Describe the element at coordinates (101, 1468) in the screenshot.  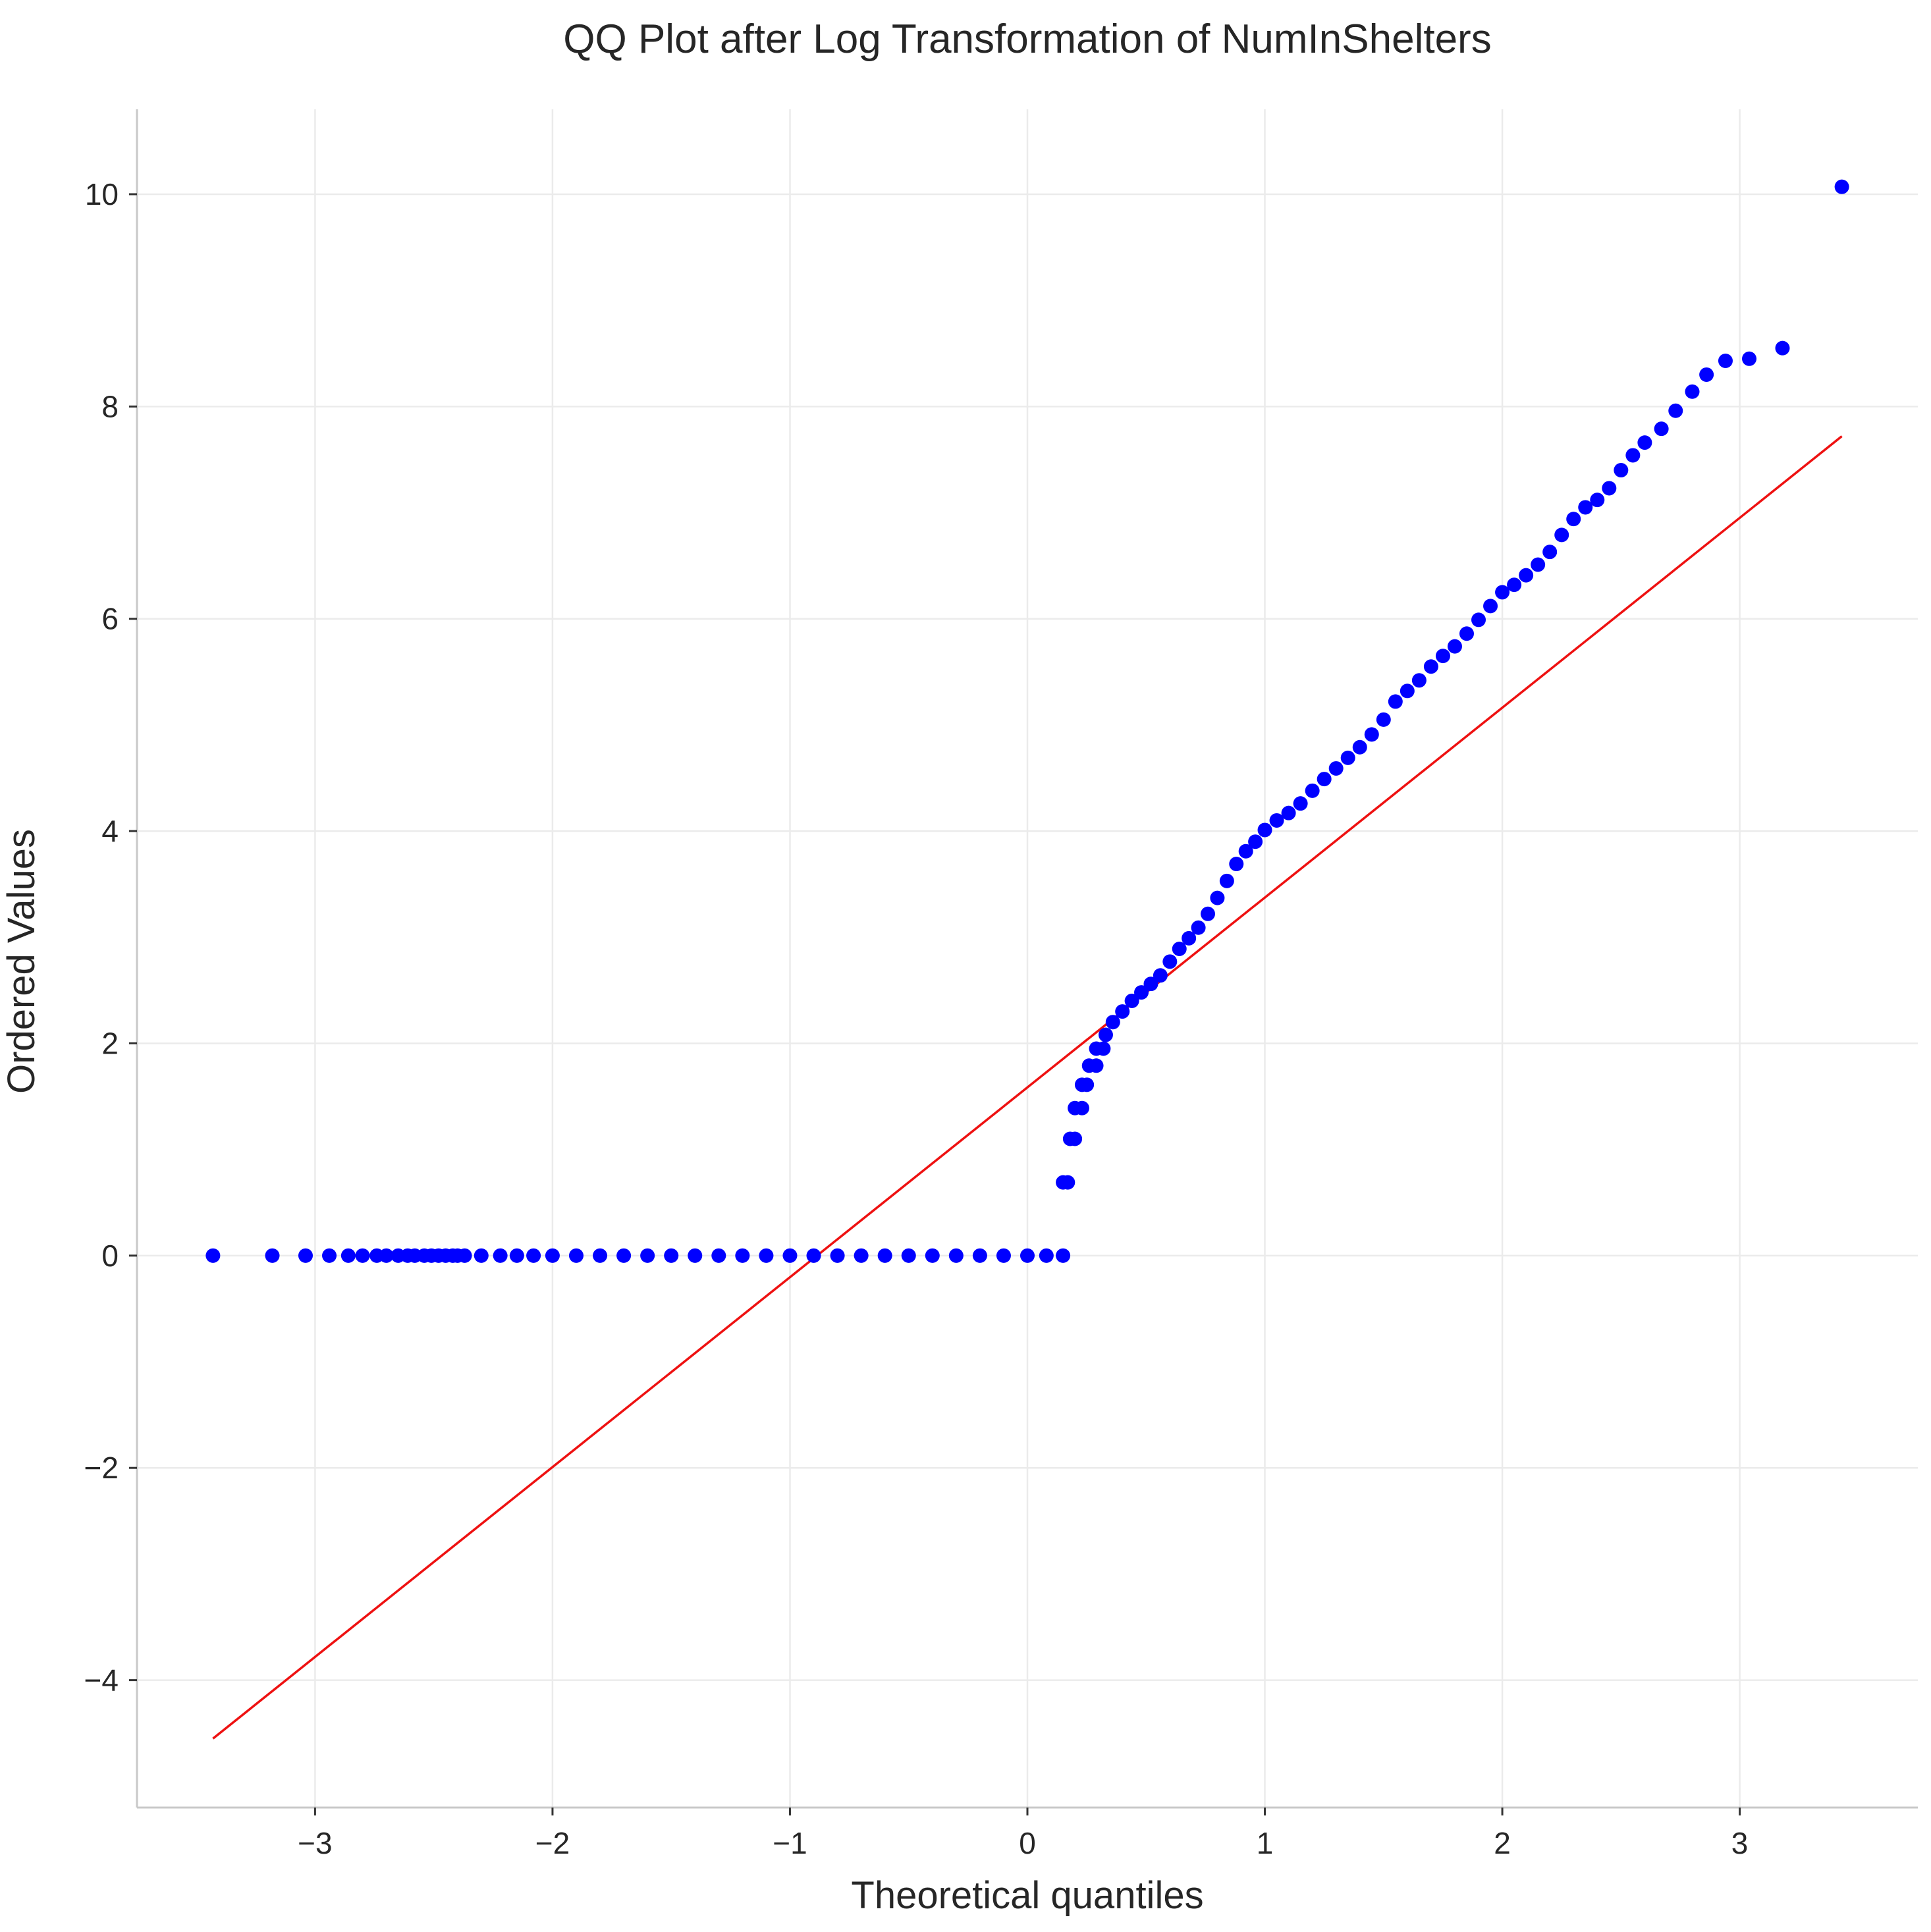
I see `y-tick-label: −2` at that location.